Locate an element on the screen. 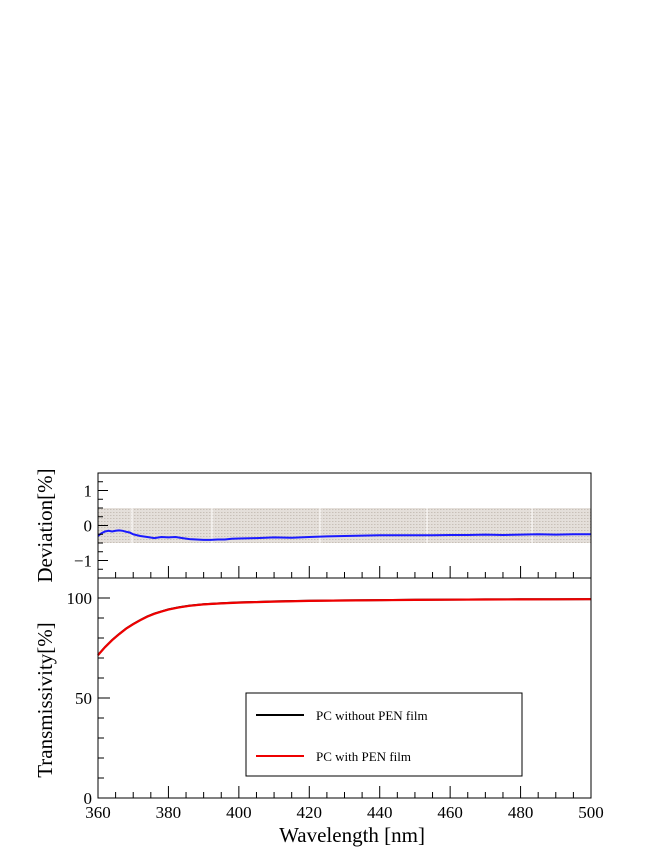 The image size is (664, 865). transmissivity-y-tick-label: 0 is located at coordinates (88, 798).